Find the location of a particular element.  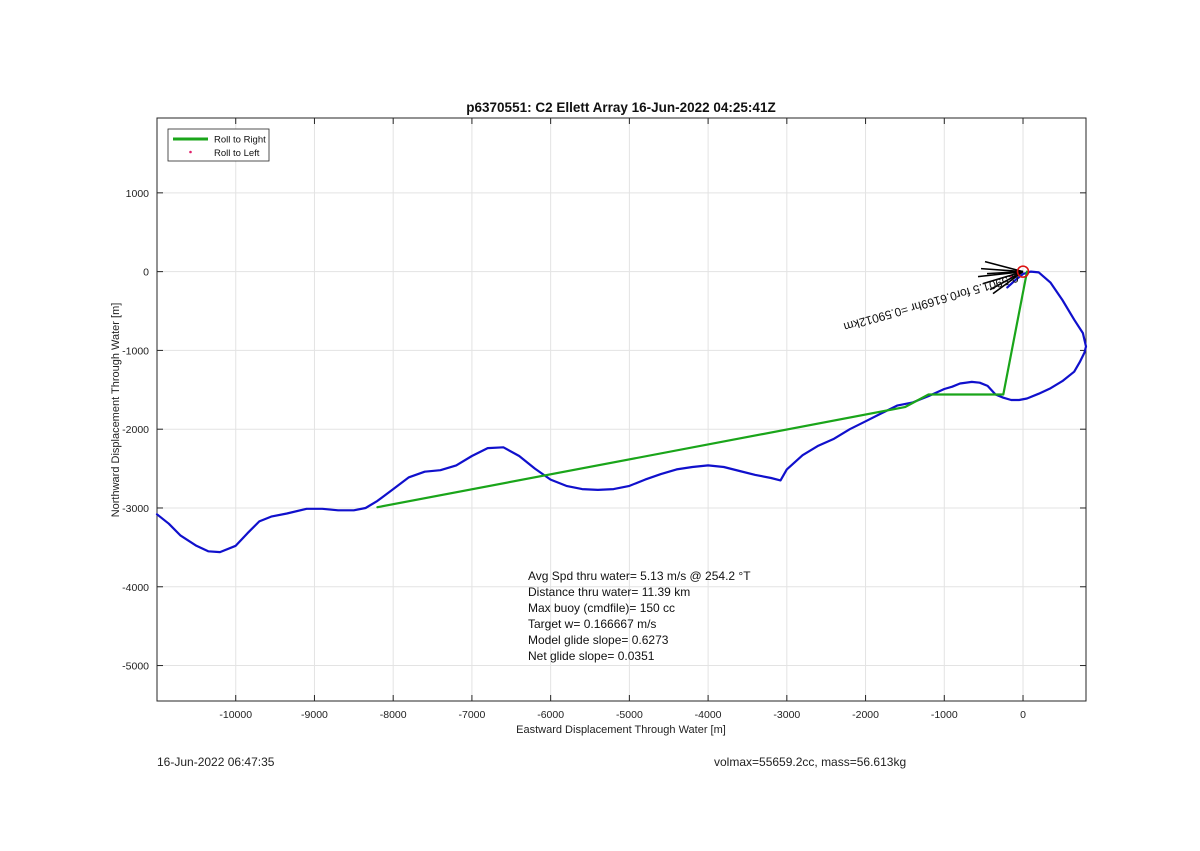

stats-max-buoy: Max buoy (cmdfile)= 150 cc is located at coordinates (601, 608).